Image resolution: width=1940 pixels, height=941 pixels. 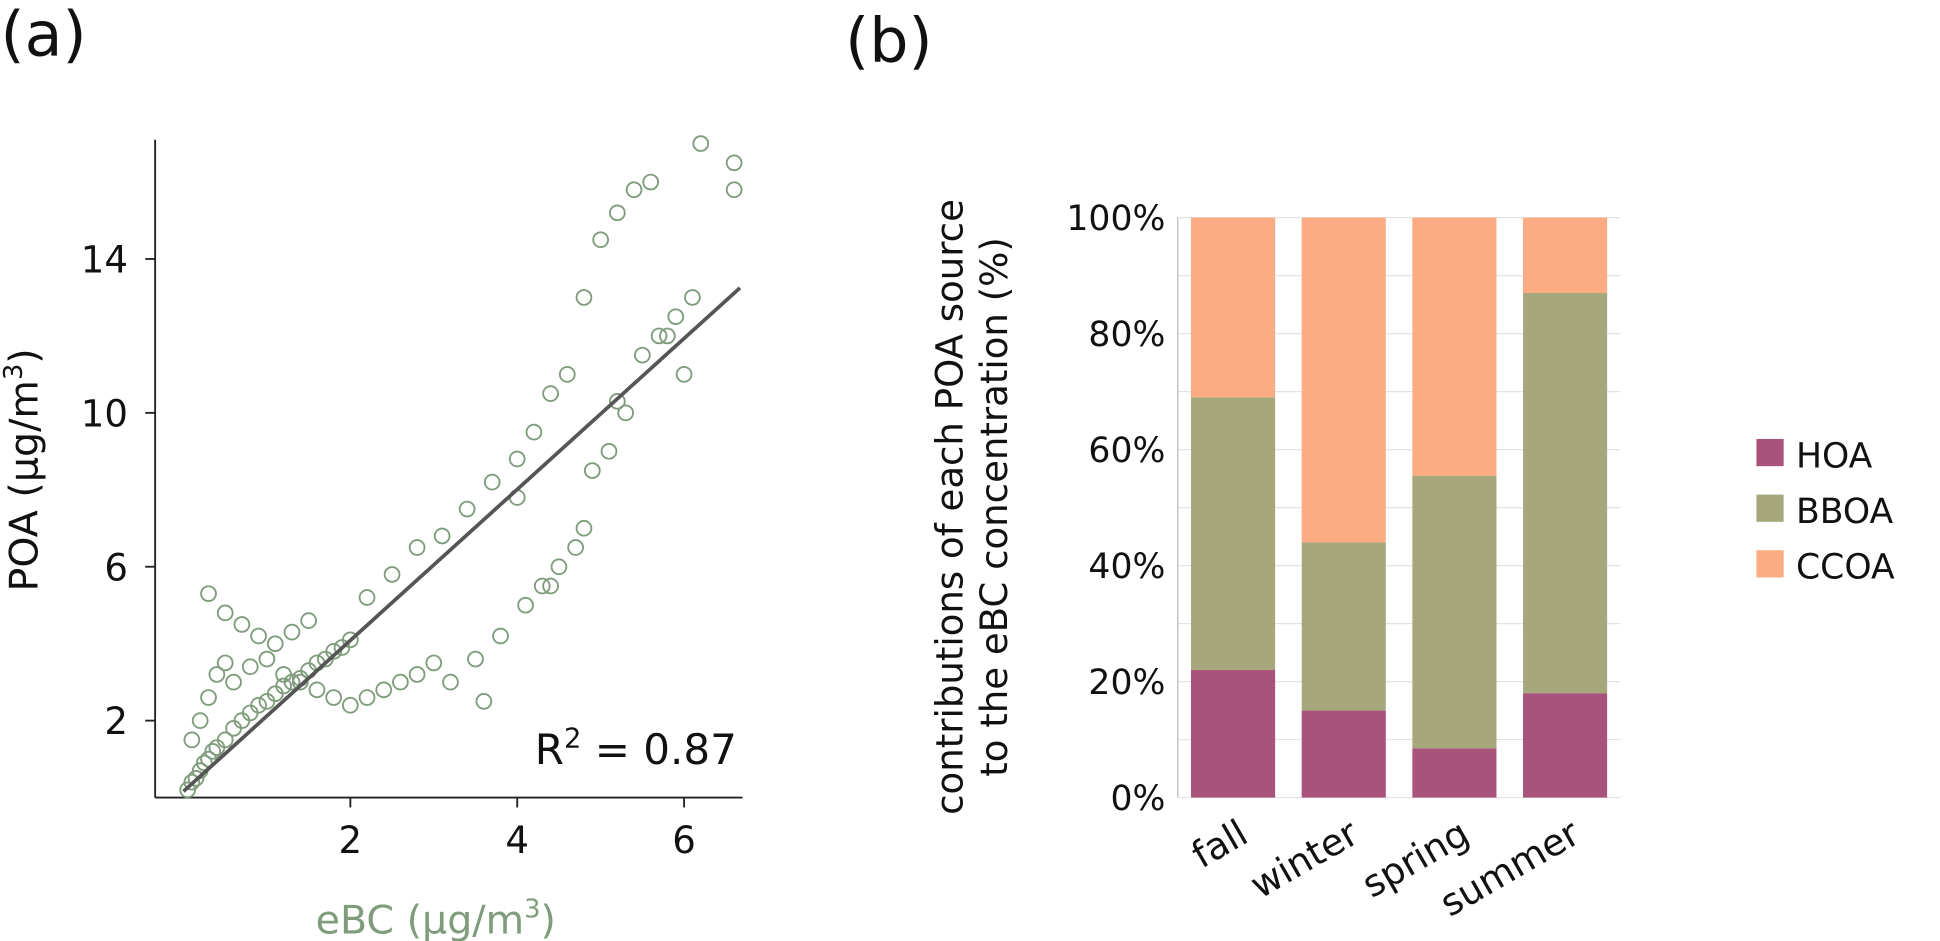 I want to click on annotation-end: = 0.87, so click(x=659, y=749).